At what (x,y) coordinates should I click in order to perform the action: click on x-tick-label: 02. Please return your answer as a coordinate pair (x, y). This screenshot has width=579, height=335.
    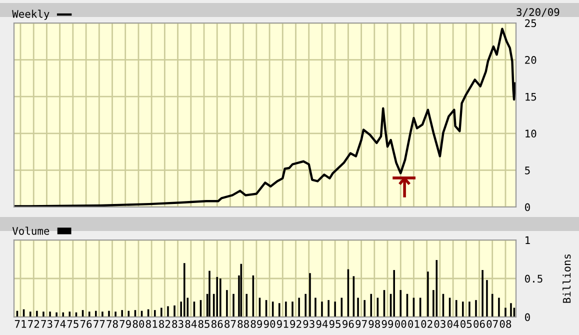
    Looking at the image, I should click on (426, 324).